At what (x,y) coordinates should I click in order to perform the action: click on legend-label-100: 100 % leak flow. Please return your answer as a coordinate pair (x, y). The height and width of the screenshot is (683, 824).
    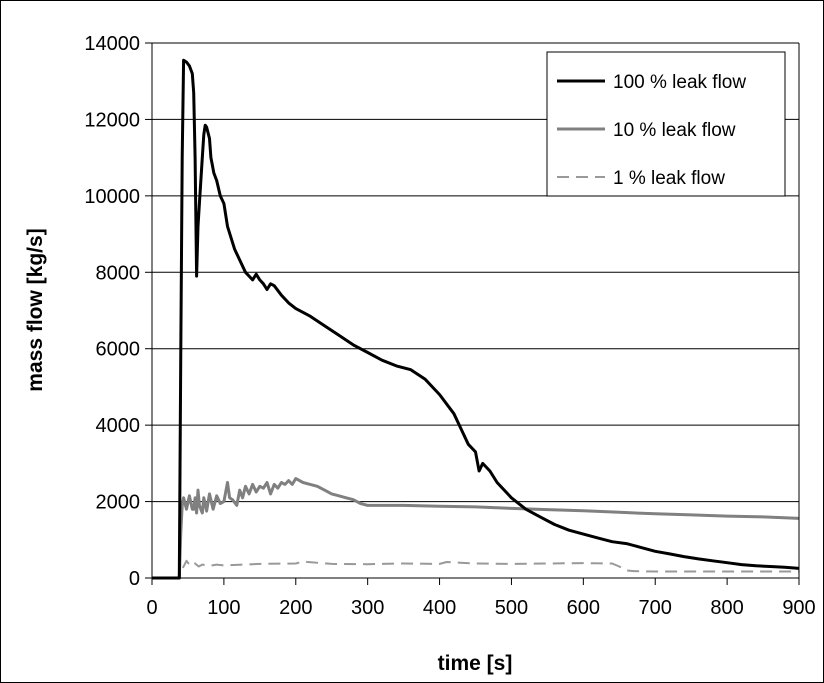
    Looking at the image, I should click on (679, 82).